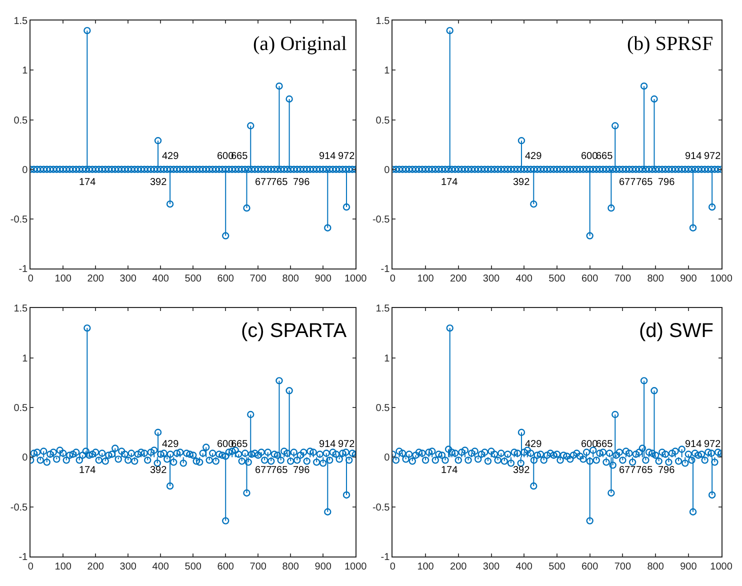  What do you see at coordinates (300, 44) in the screenshot?
I see `text: (a) Original` at bounding box center [300, 44].